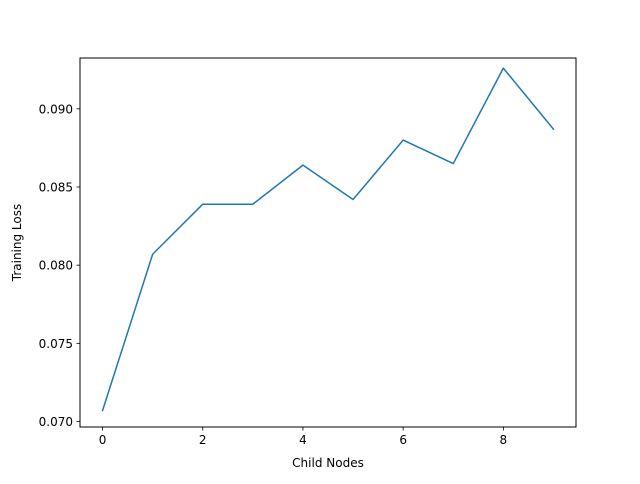  Describe the element at coordinates (56, 266) in the screenshot. I see `y-tick-label: 0.080` at that location.